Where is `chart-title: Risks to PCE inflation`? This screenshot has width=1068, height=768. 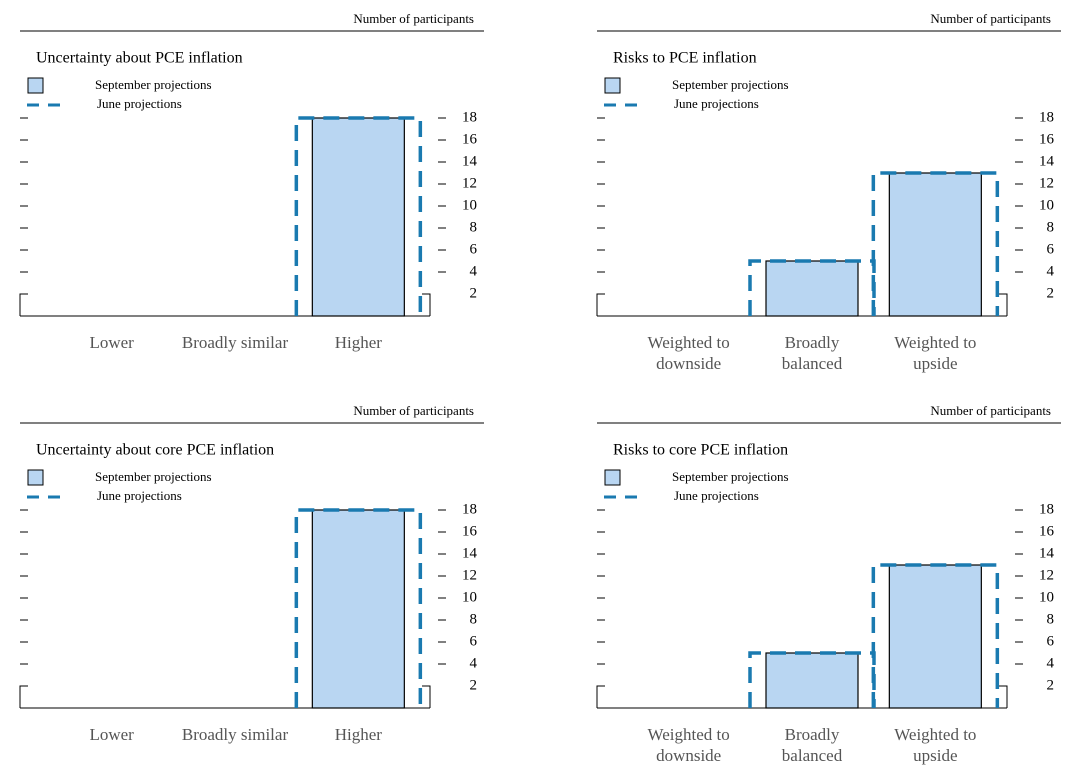
chart-title: Risks to PCE inflation is located at coordinates (685, 58).